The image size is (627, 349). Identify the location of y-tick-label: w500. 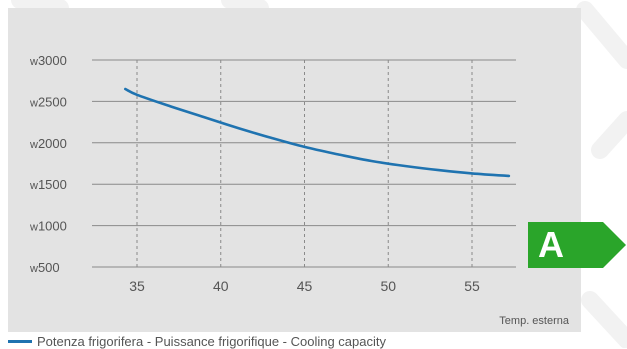
(44, 267).